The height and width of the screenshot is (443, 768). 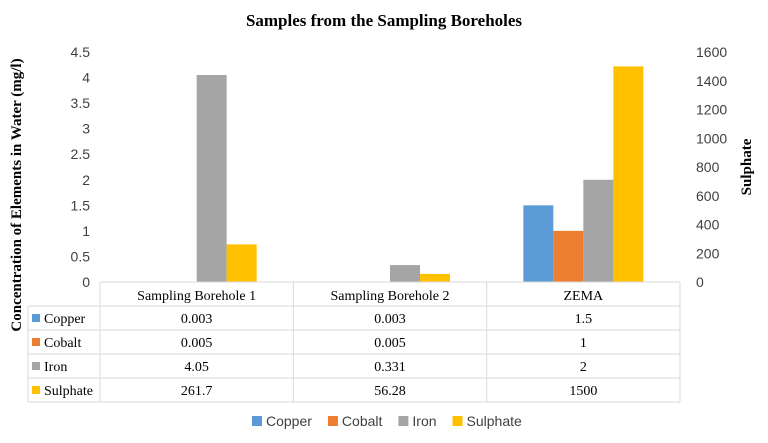 What do you see at coordinates (55, 367) in the screenshot?
I see `table-series-label: Iron` at bounding box center [55, 367].